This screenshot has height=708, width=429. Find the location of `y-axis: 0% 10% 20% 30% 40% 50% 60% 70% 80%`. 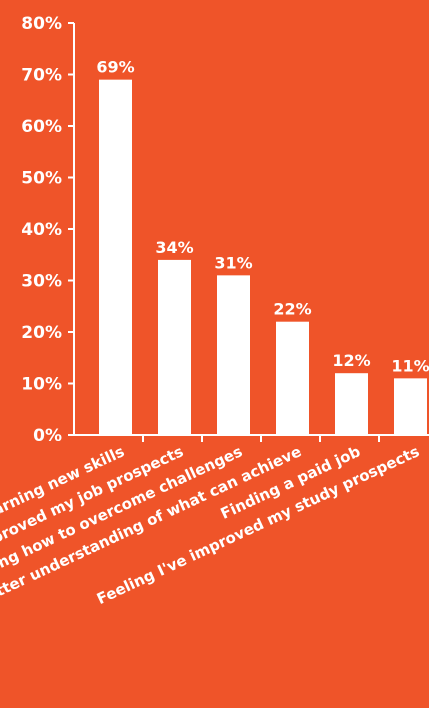

y-axis: 0% 10% 20% 30% 40% 50% 60% 70% 80% is located at coordinates (48, 230).